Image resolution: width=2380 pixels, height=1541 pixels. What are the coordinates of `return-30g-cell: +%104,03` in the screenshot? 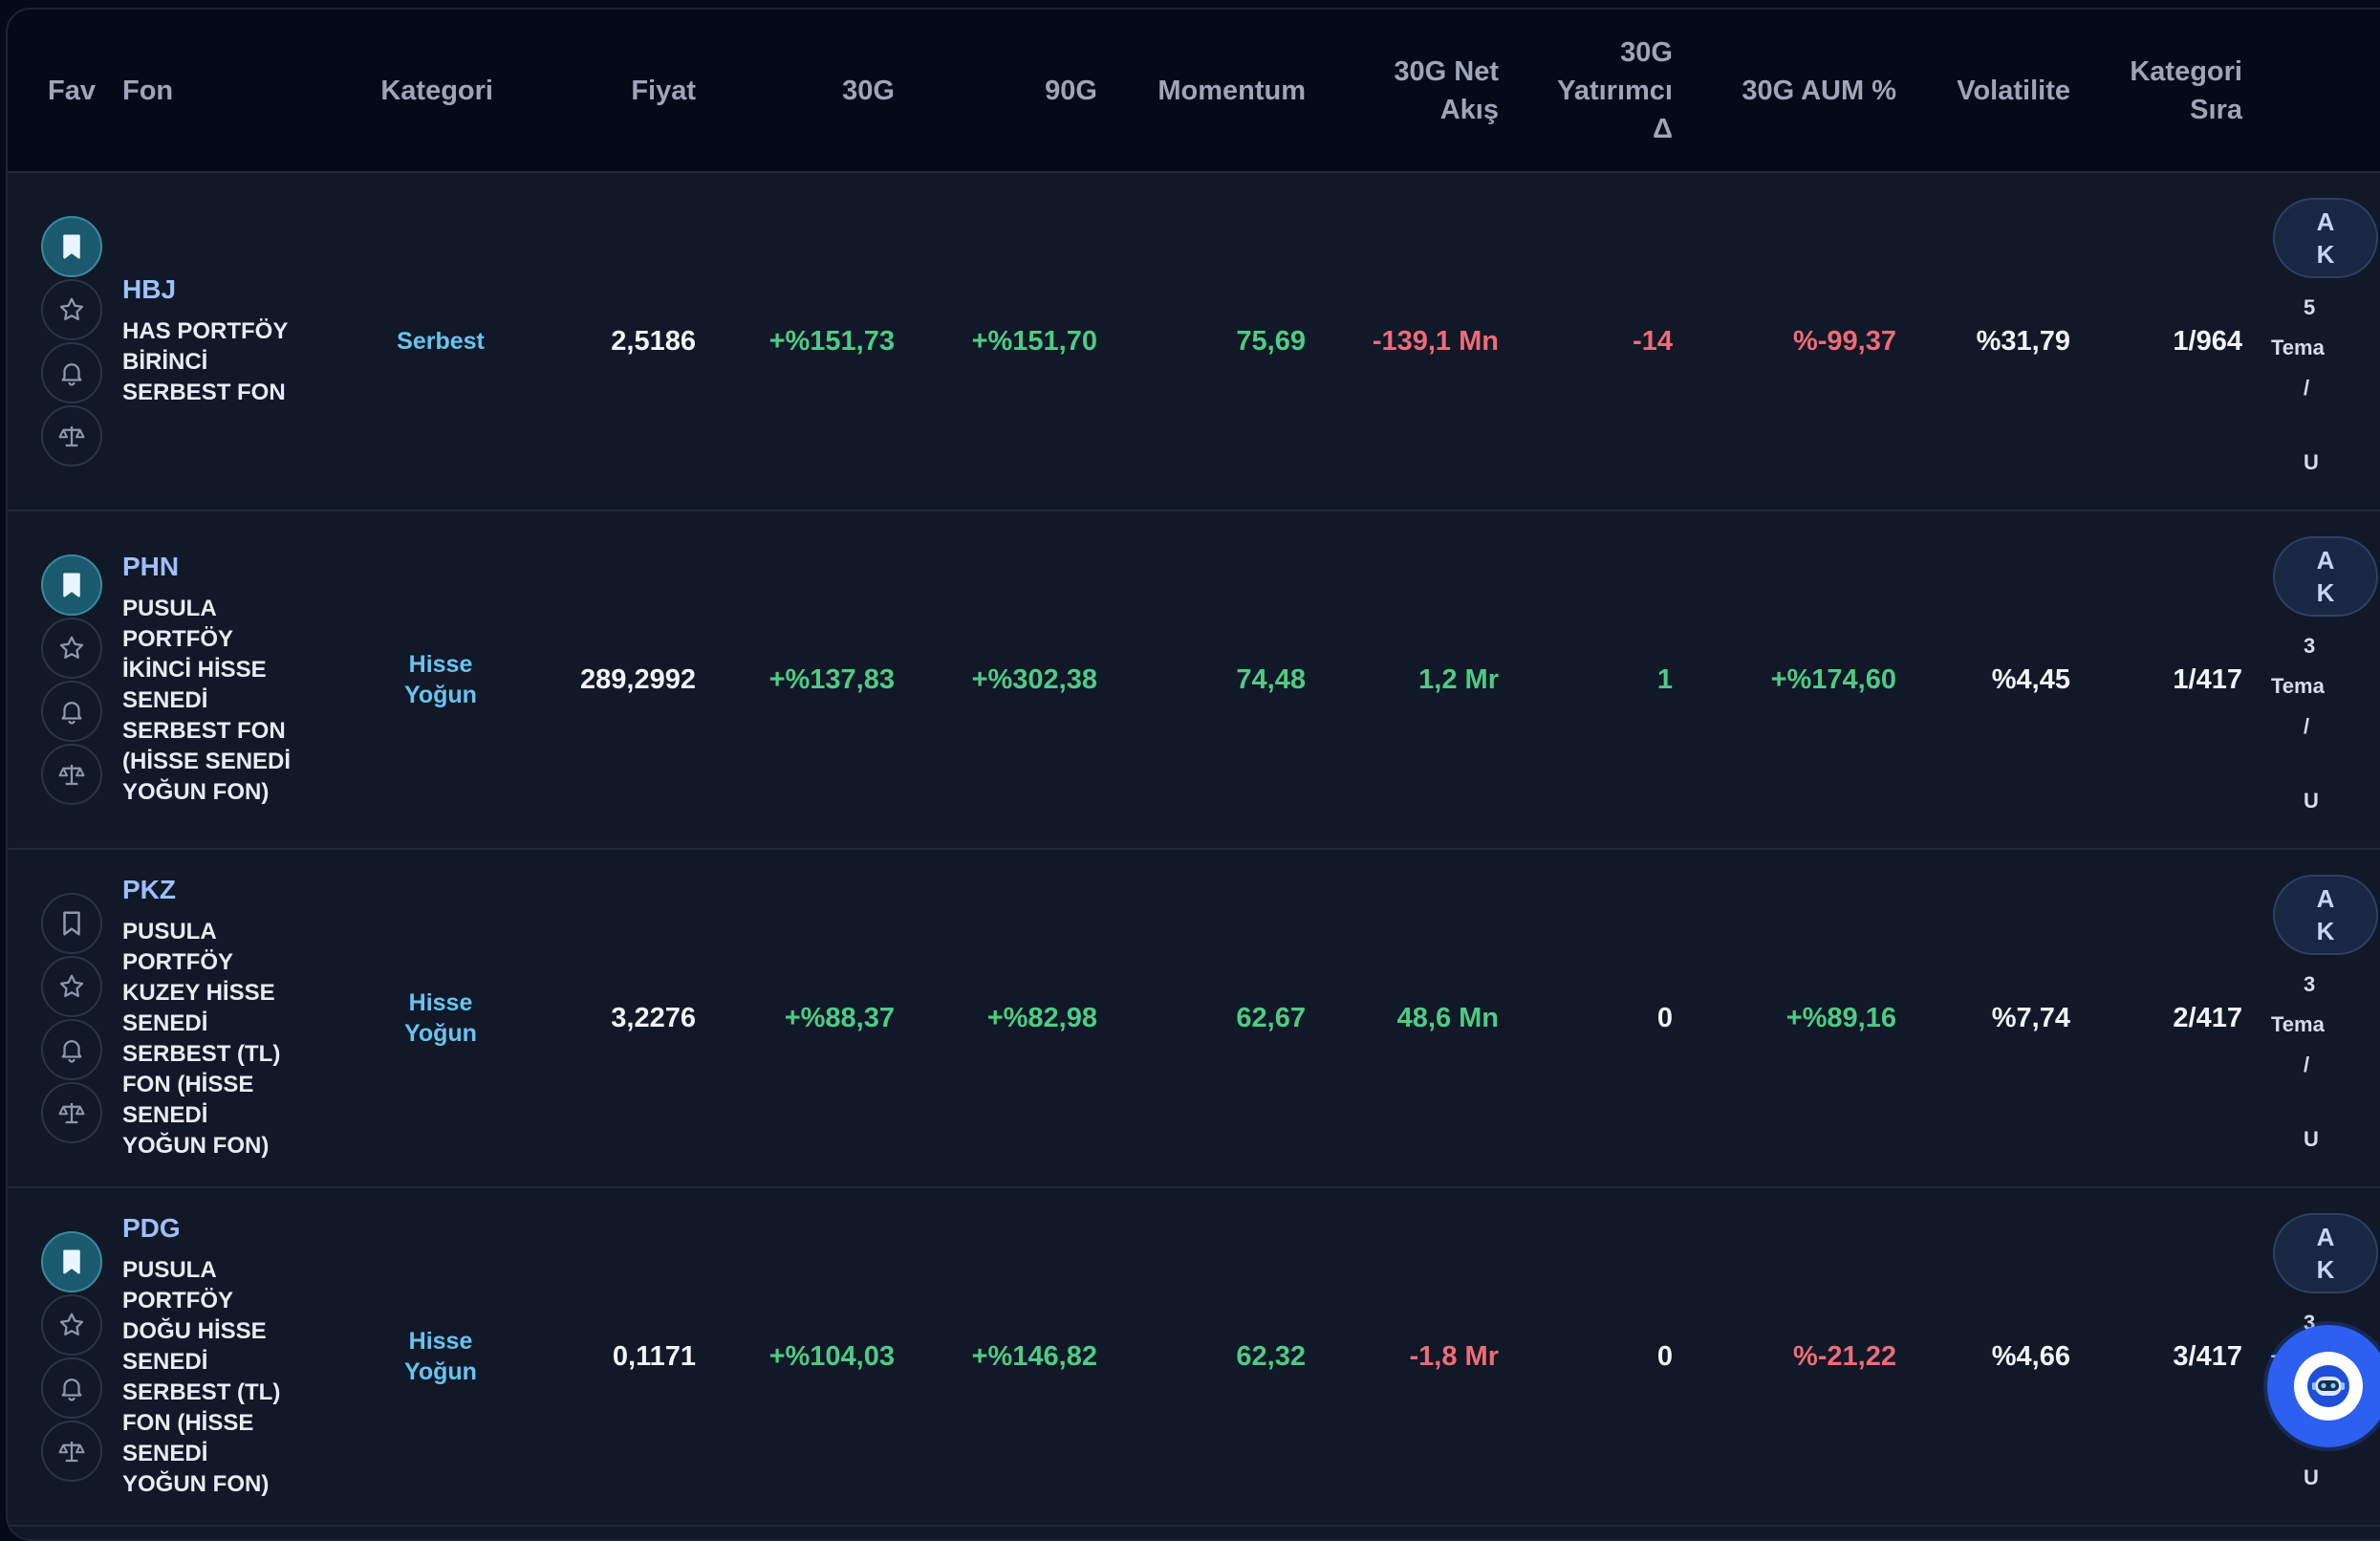 It's located at (818, 1357).